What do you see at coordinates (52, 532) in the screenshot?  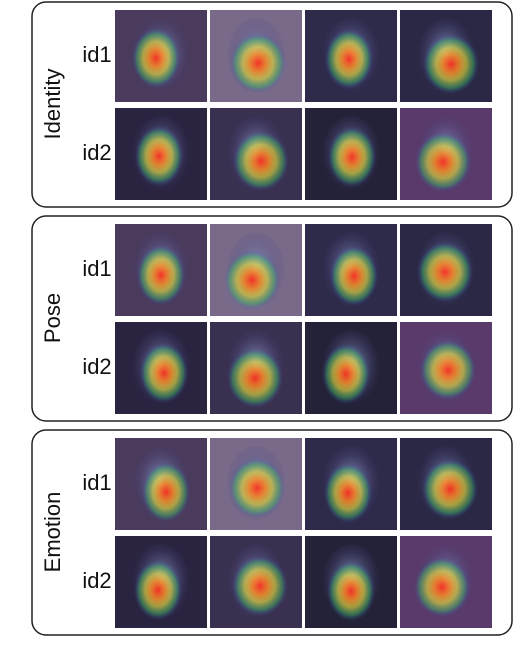 I see `panel-label: Emotion` at bounding box center [52, 532].